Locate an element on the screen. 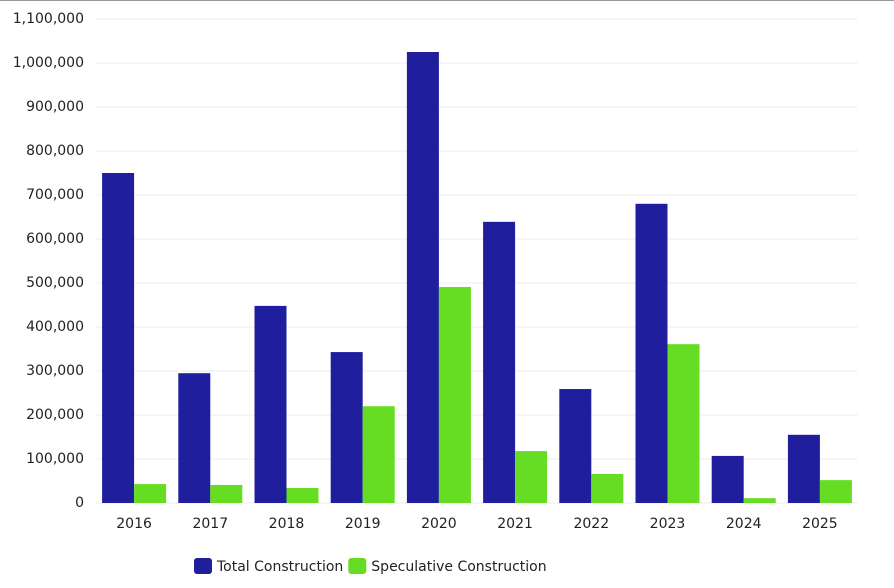 Image resolution: width=894 pixels, height=588 pixels. y-tick-label: 200,000 is located at coordinates (55, 415).